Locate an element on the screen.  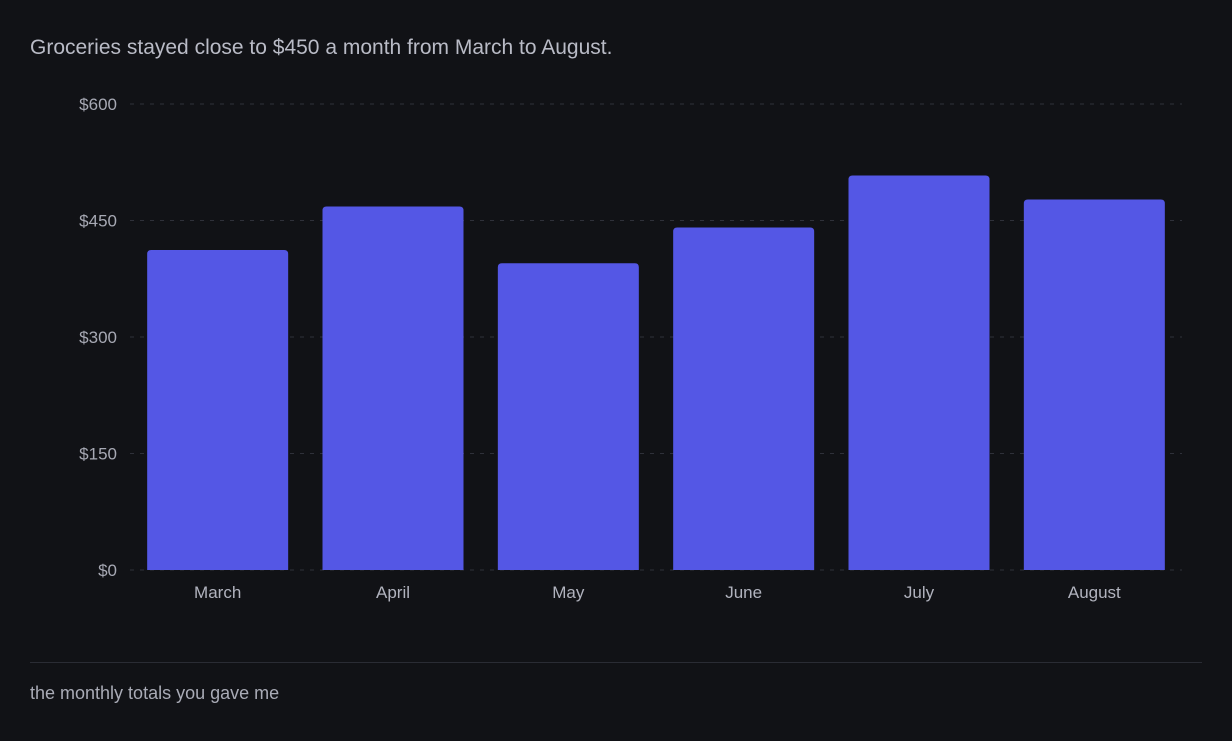
footer-divider is located at coordinates (616, 662).